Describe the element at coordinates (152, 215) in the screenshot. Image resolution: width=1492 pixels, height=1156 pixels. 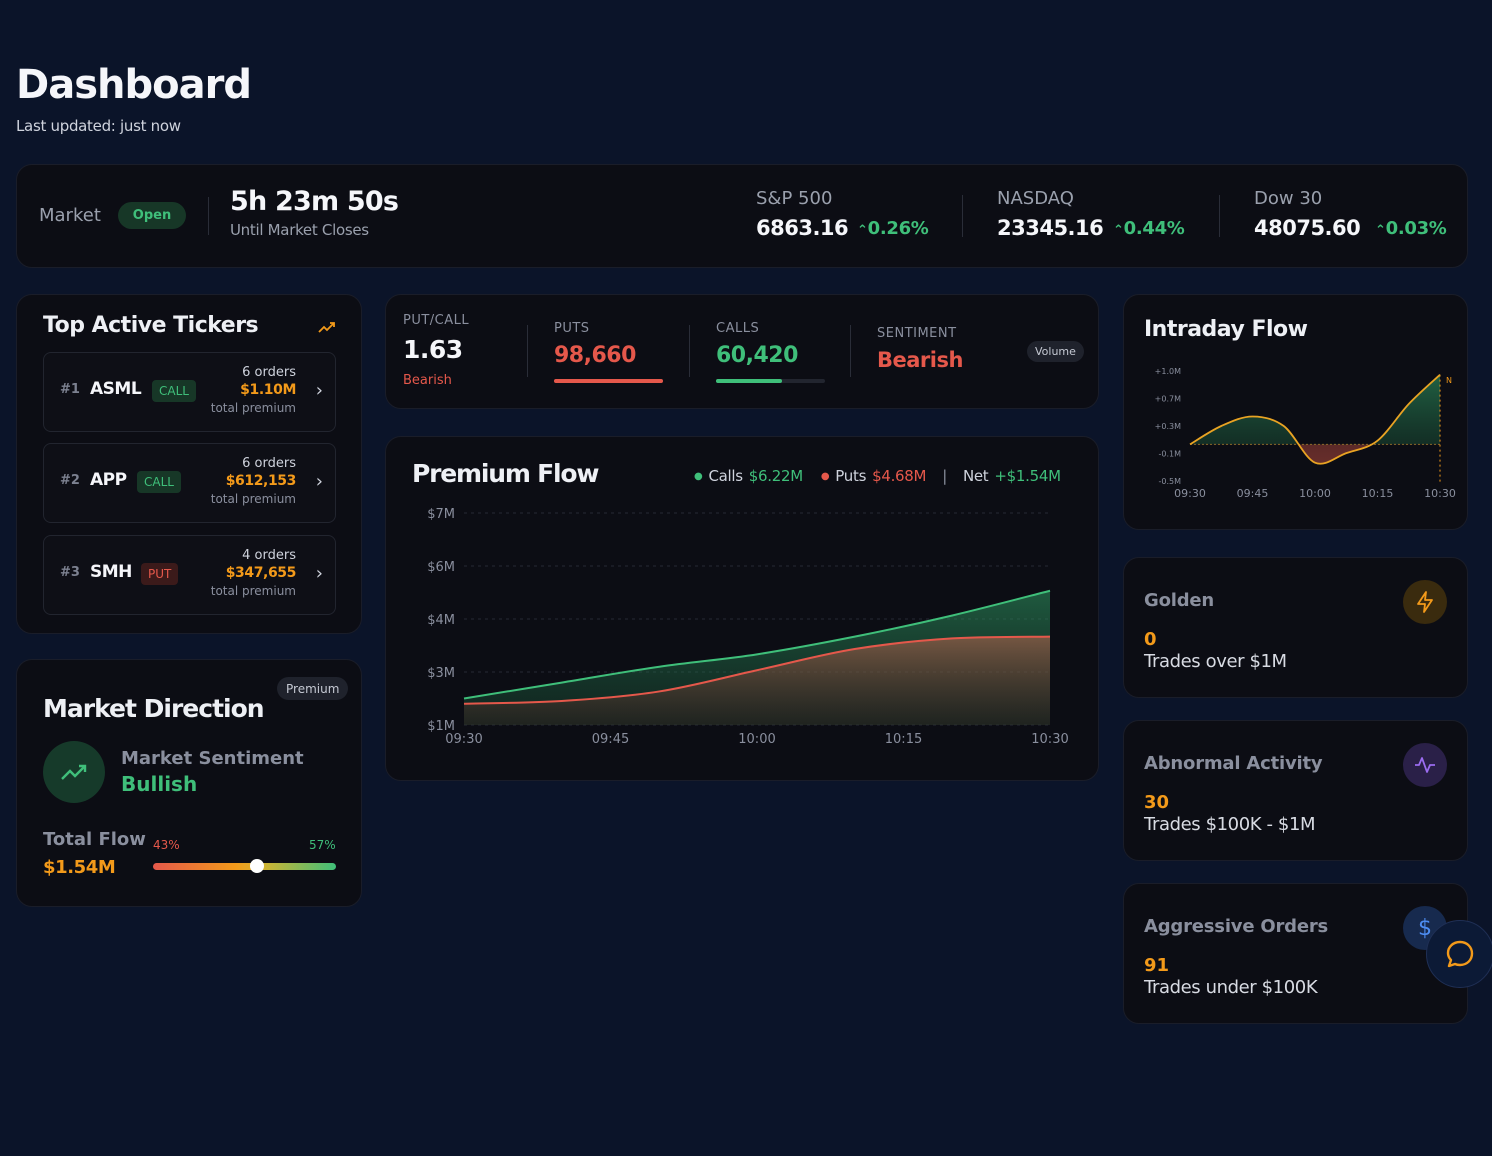
I see `market-status-badge: Open` at that location.